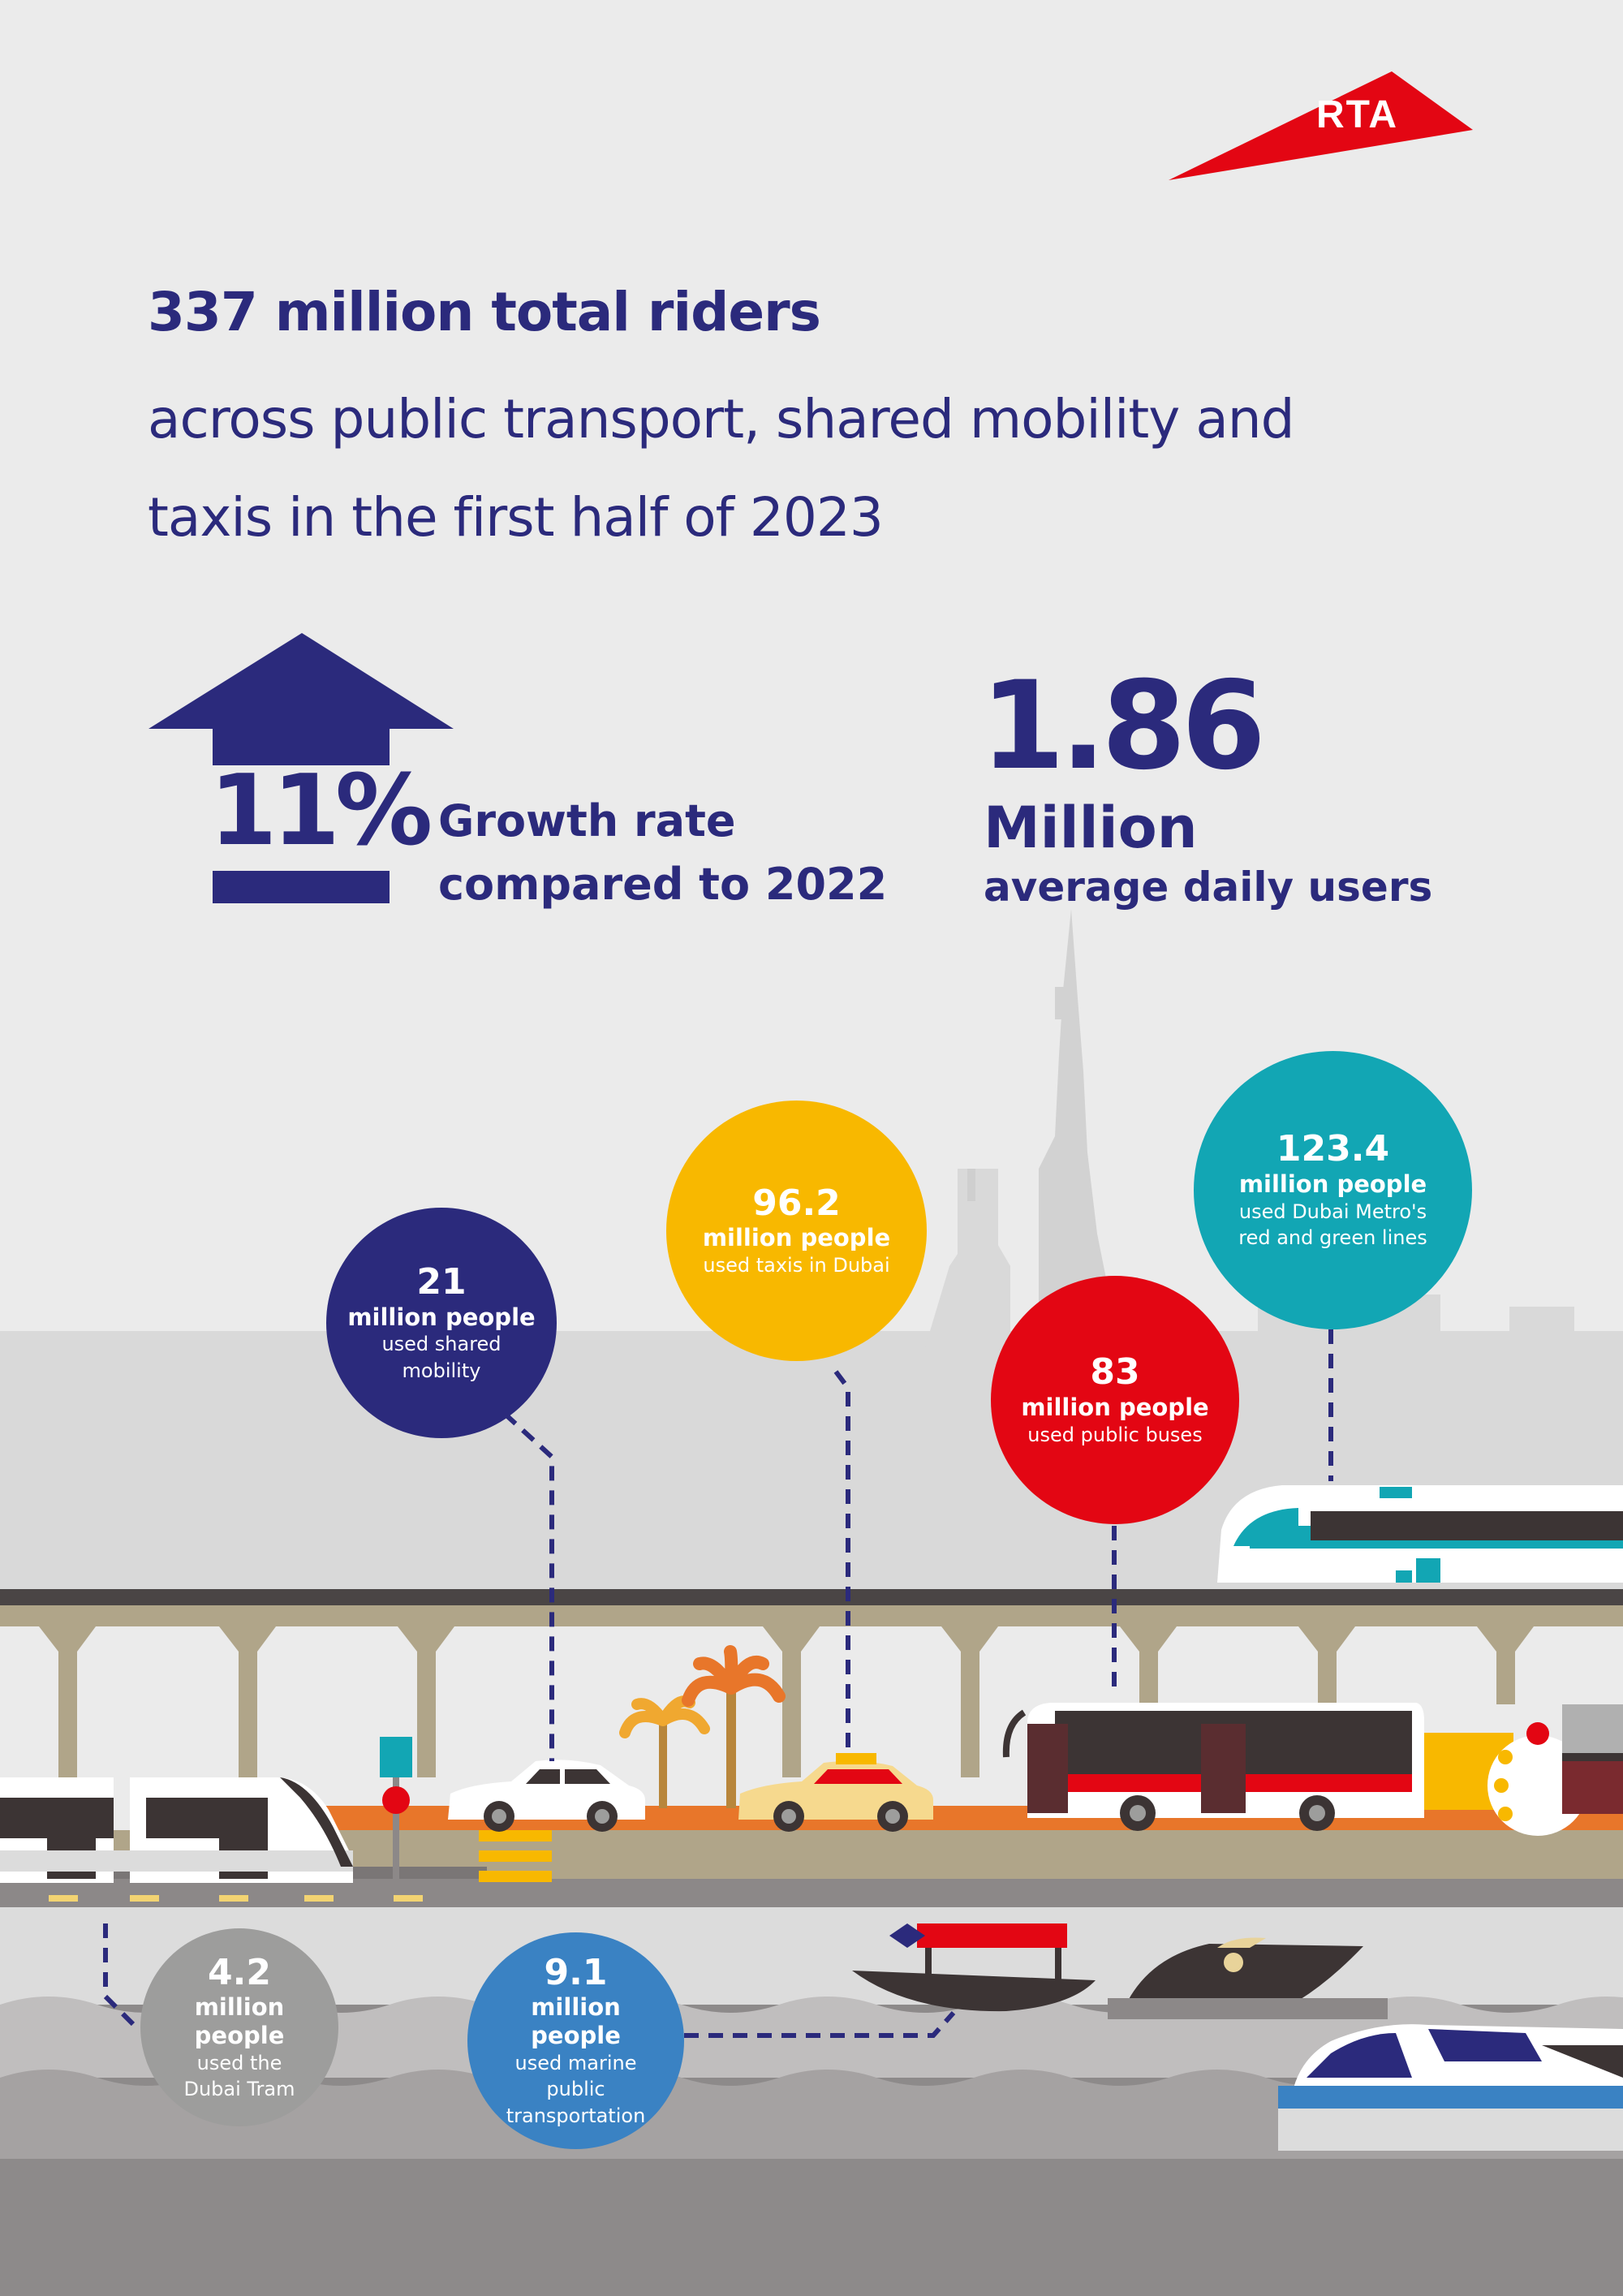 The width and height of the screenshot is (1623, 2296). I want to click on growth-rate-value: 11%, so click(321, 812).